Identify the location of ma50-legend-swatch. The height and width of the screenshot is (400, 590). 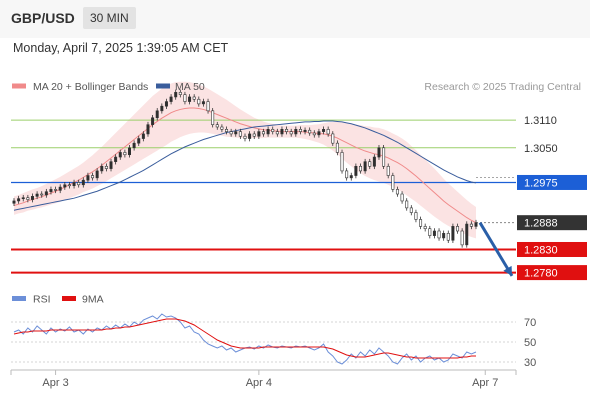
(163, 86).